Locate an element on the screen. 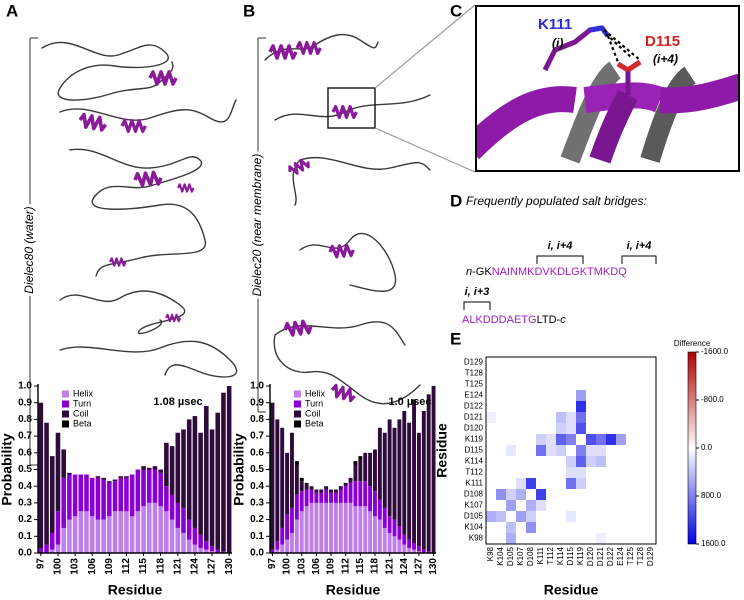 Image resolution: width=744 pixels, height=600 pixels. colorbar-title: Difference is located at coordinates (692, 343).